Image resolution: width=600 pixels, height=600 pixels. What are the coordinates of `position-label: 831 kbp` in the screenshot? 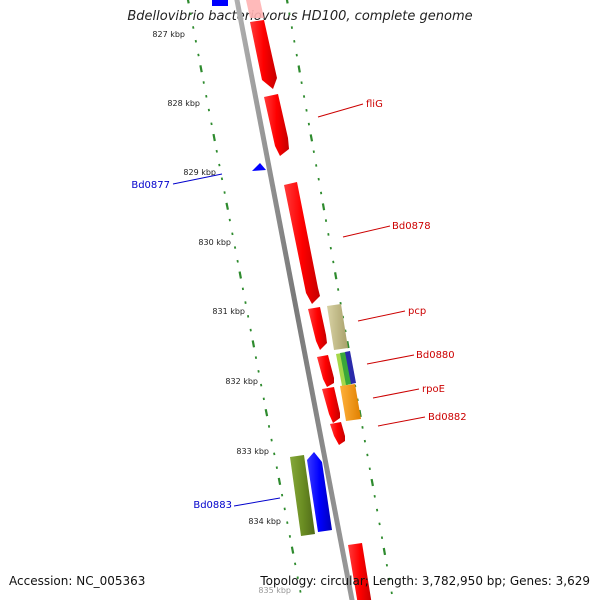 It's located at (228, 311).